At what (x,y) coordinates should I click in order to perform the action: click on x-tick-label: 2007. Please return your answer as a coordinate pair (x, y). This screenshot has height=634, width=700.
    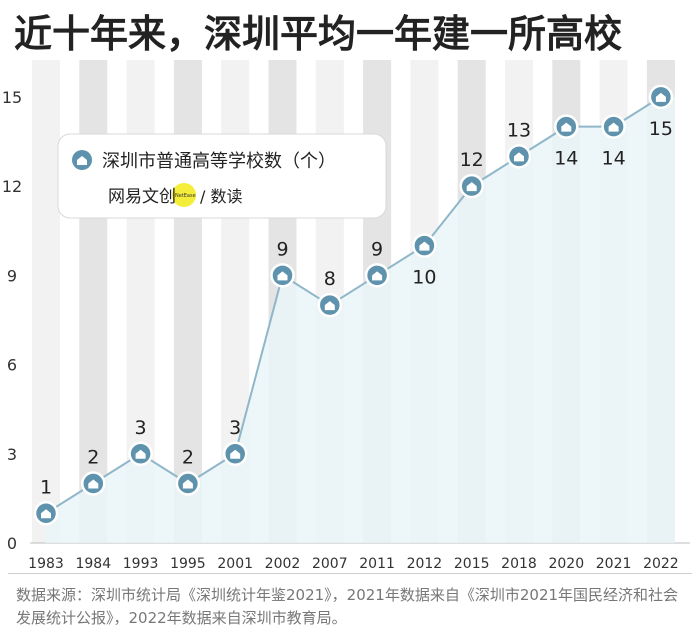
    Looking at the image, I should click on (330, 564).